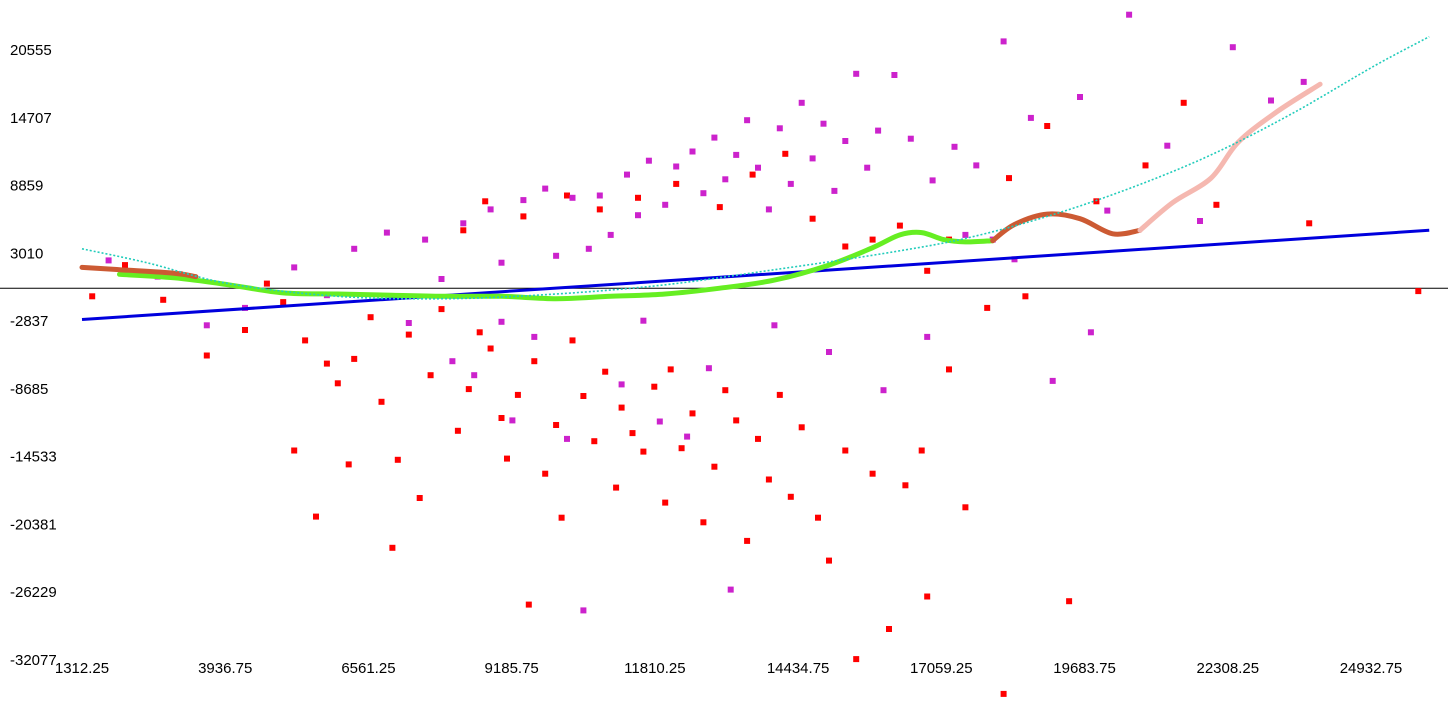 This screenshot has width=1448, height=704. I want to click on x-tick-label: 17059.25, so click(941, 668).